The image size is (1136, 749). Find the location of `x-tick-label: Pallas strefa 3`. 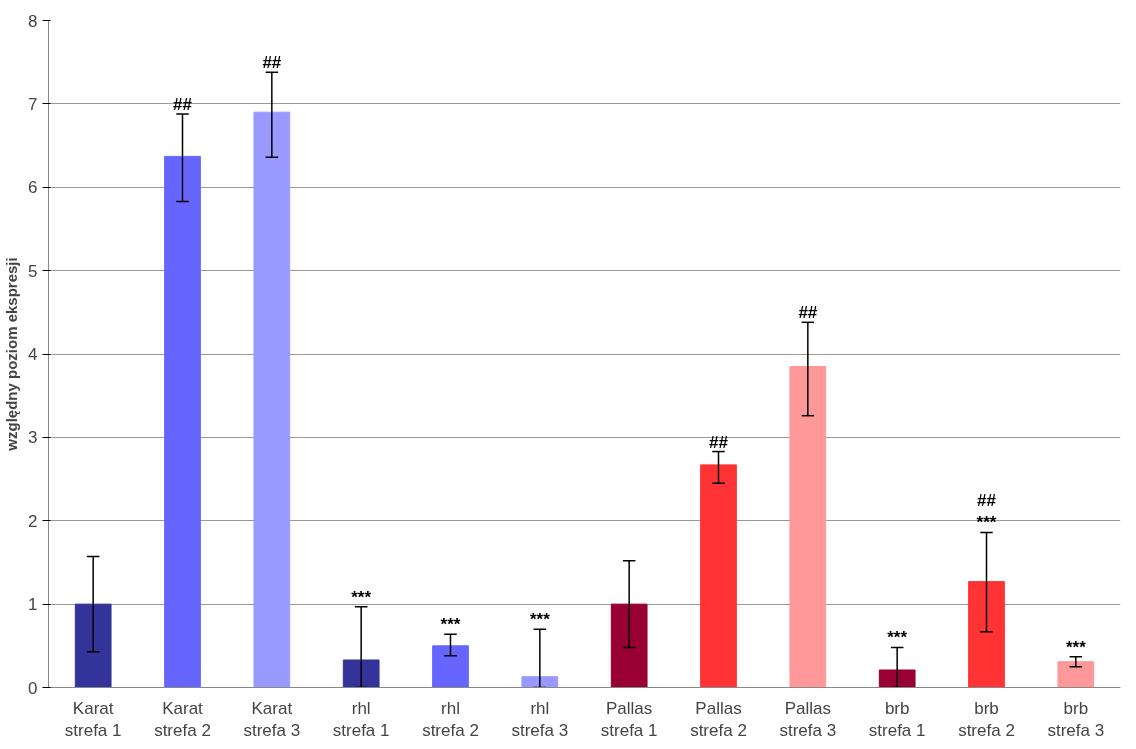

x-tick-label: Pallas strefa 3 is located at coordinates (808, 719).